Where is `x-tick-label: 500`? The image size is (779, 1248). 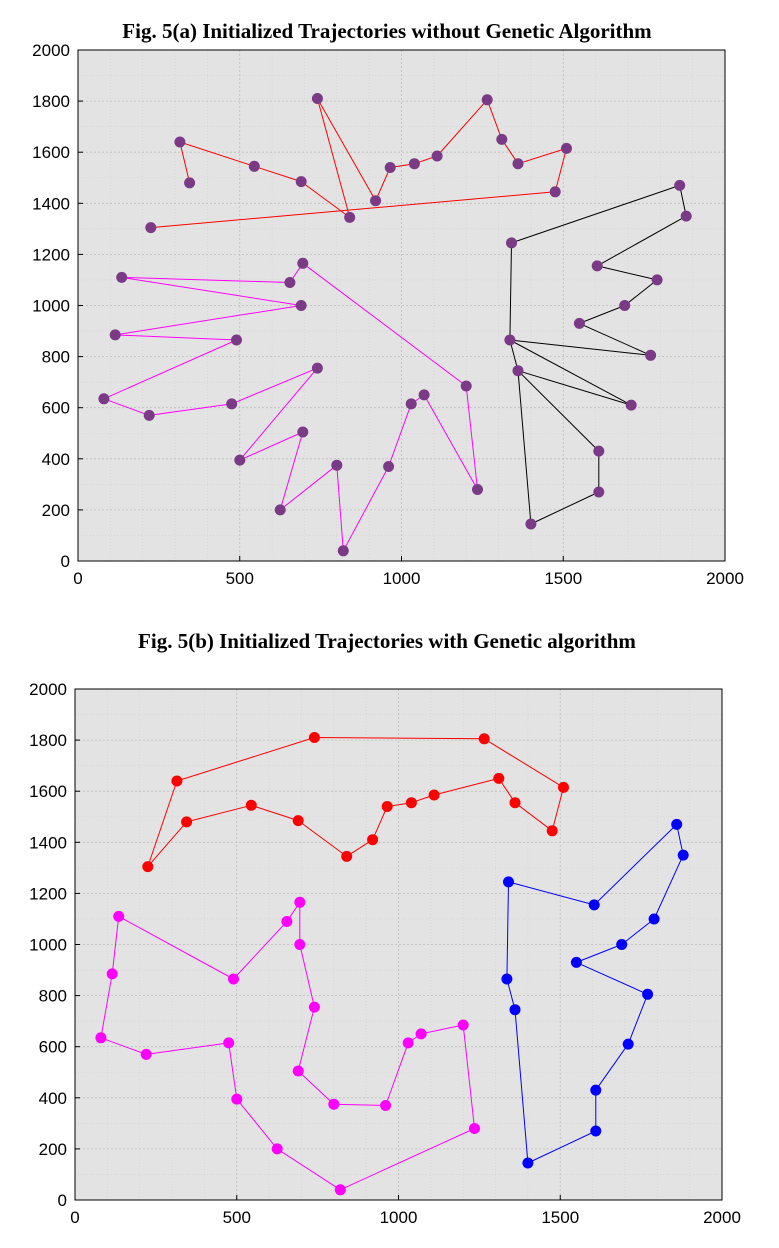
x-tick-label: 500 is located at coordinates (237, 1217).